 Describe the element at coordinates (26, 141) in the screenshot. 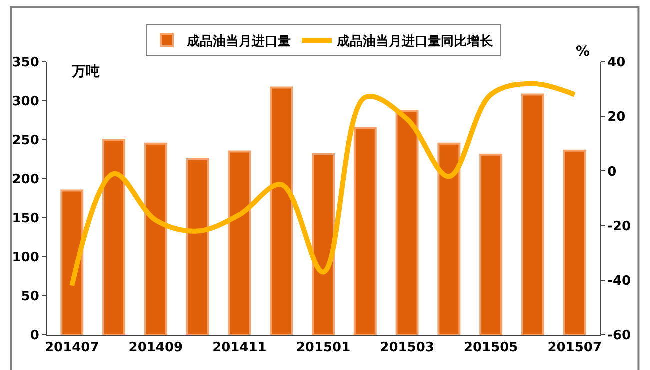

I see `y-tick-label: 250` at that location.